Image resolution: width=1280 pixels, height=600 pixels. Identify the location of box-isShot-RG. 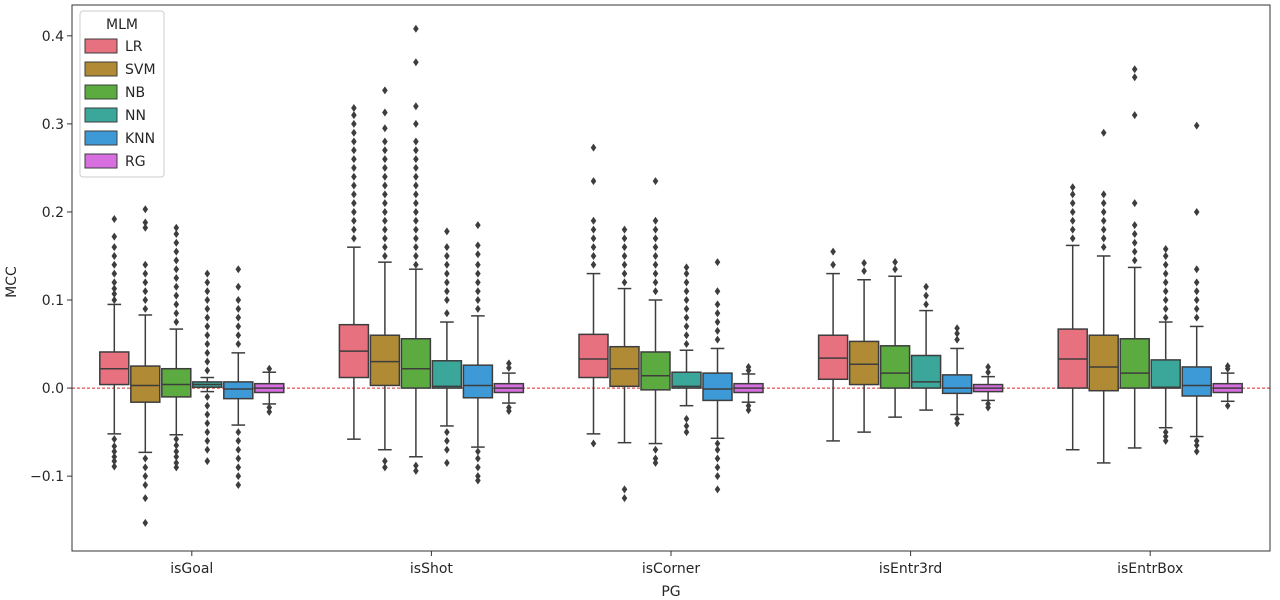
(509, 387).